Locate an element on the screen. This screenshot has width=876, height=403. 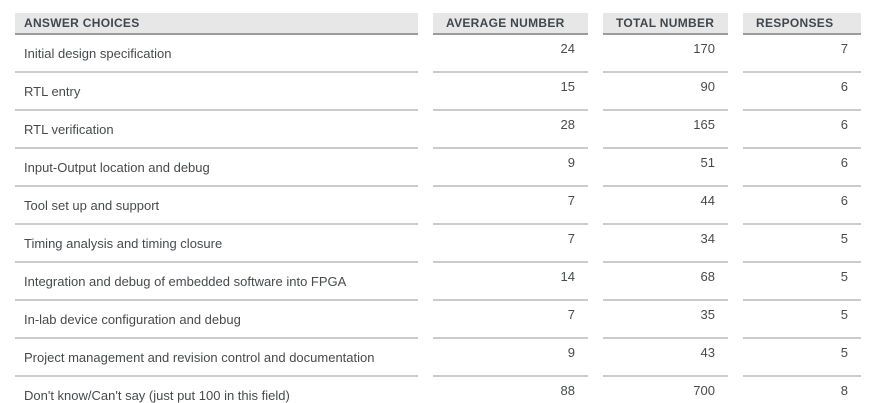
total-number-value: 51 is located at coordinates (665, 168).